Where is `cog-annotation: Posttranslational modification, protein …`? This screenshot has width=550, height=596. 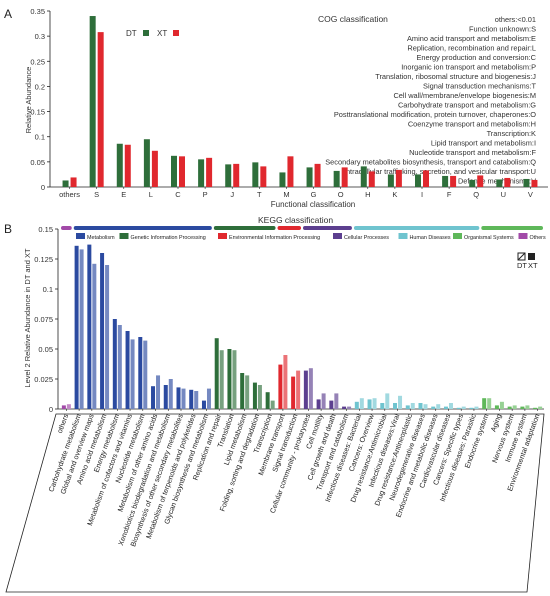
cog-annotation: Posttranslational modification, protein … is located at coordinates (435, 114).